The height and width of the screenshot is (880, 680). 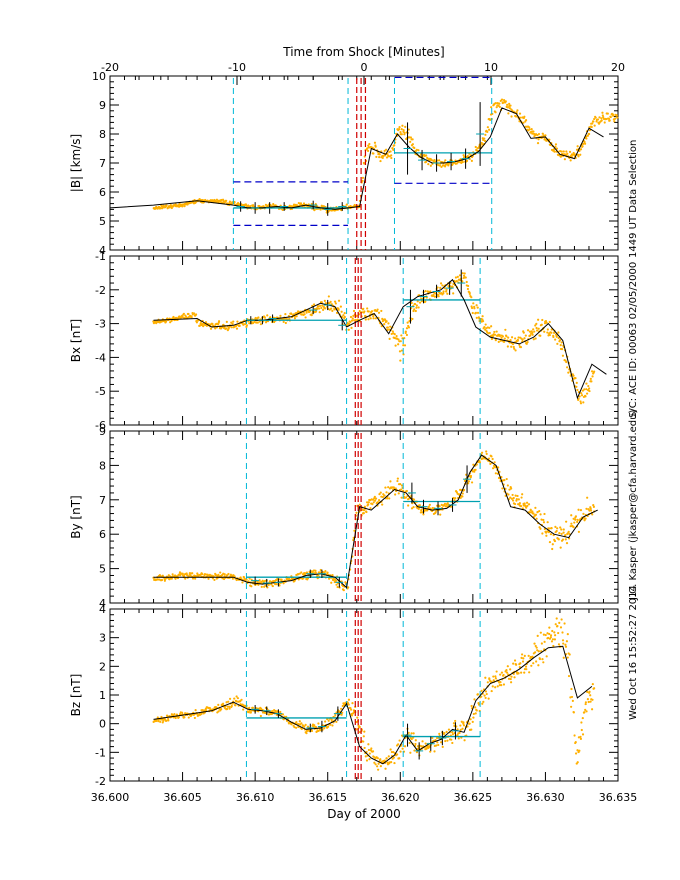 I want to click on x-tick-label: 36.630, so click(x=545, y=797).